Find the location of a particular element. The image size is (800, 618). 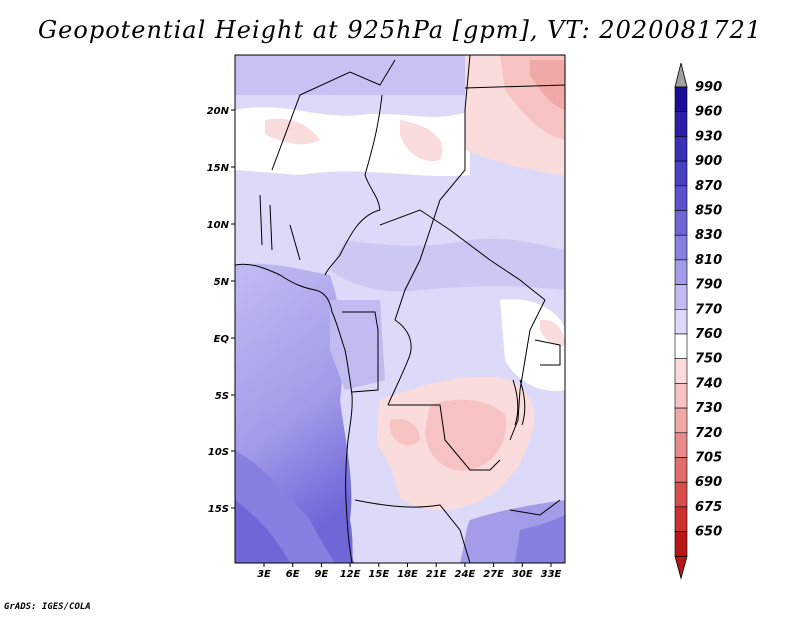

colorbar-label: 790 is located at coordinates (708, 285).